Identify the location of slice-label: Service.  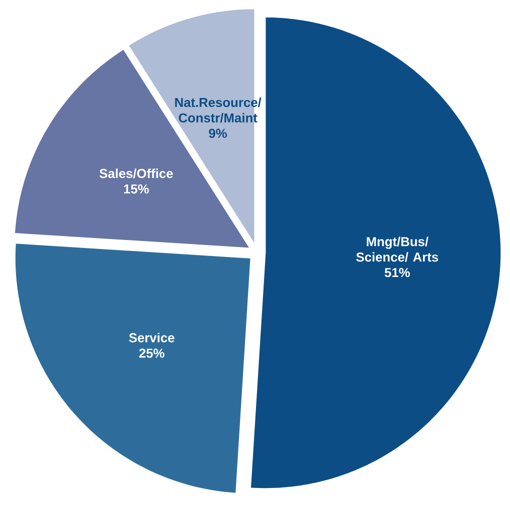
(151, 337).